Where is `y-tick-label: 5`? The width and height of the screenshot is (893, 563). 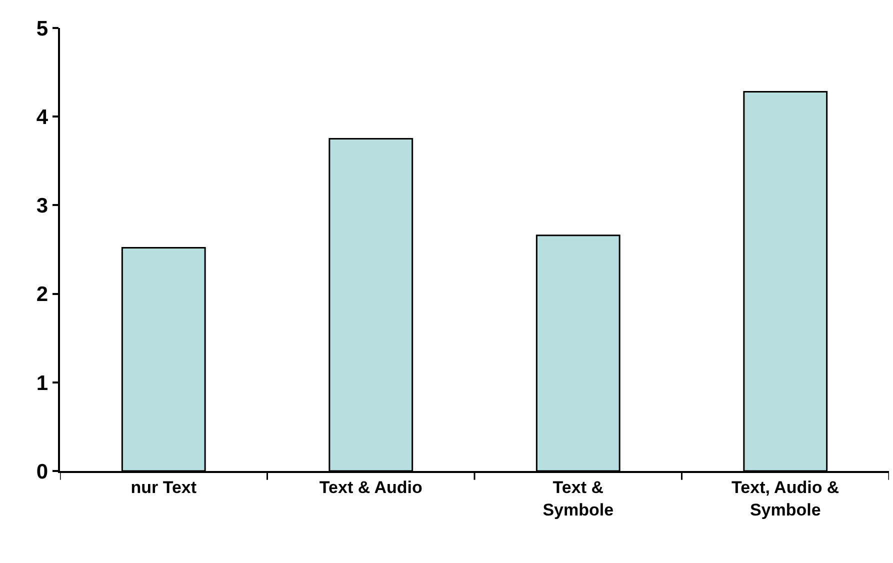 y-tick-label: 5 is located at coordinates (42, 28).